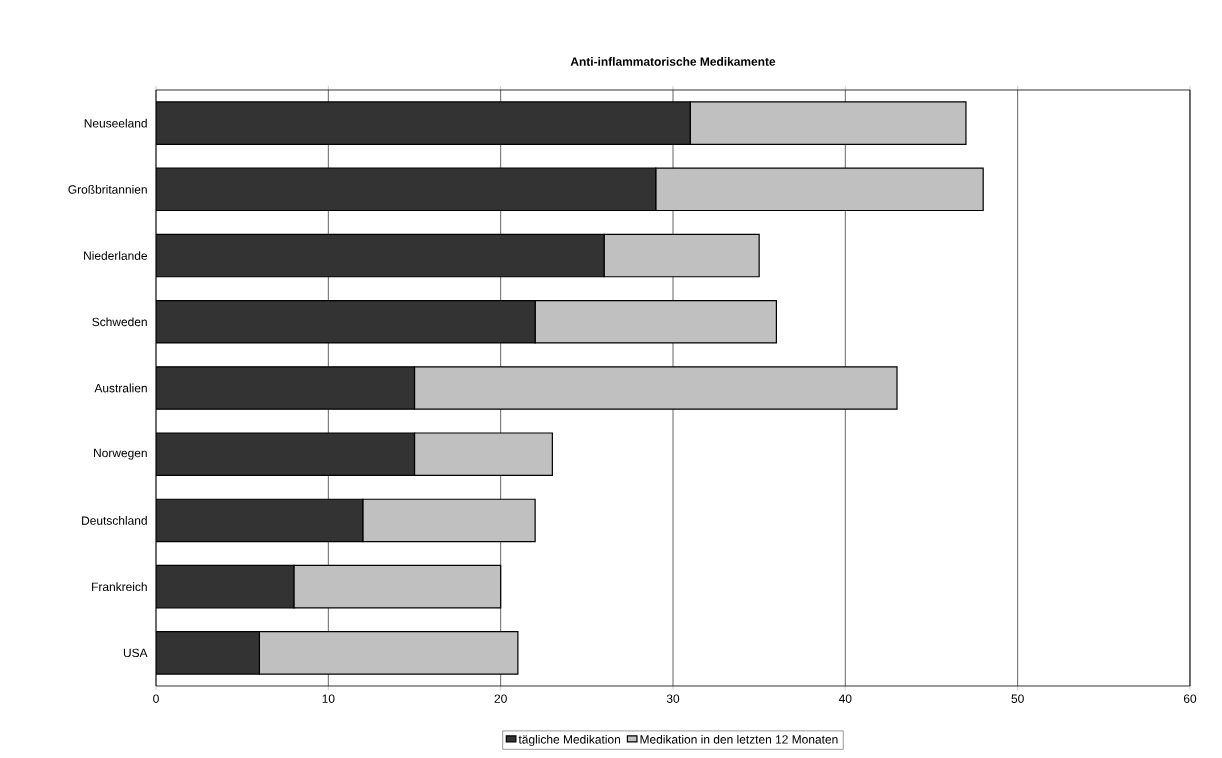 The width and height of the screenshot is (1222, 758). Describe the element at coordinates (120, 388) in the screenshot. I see `y-tick-label: Australien` at that location.